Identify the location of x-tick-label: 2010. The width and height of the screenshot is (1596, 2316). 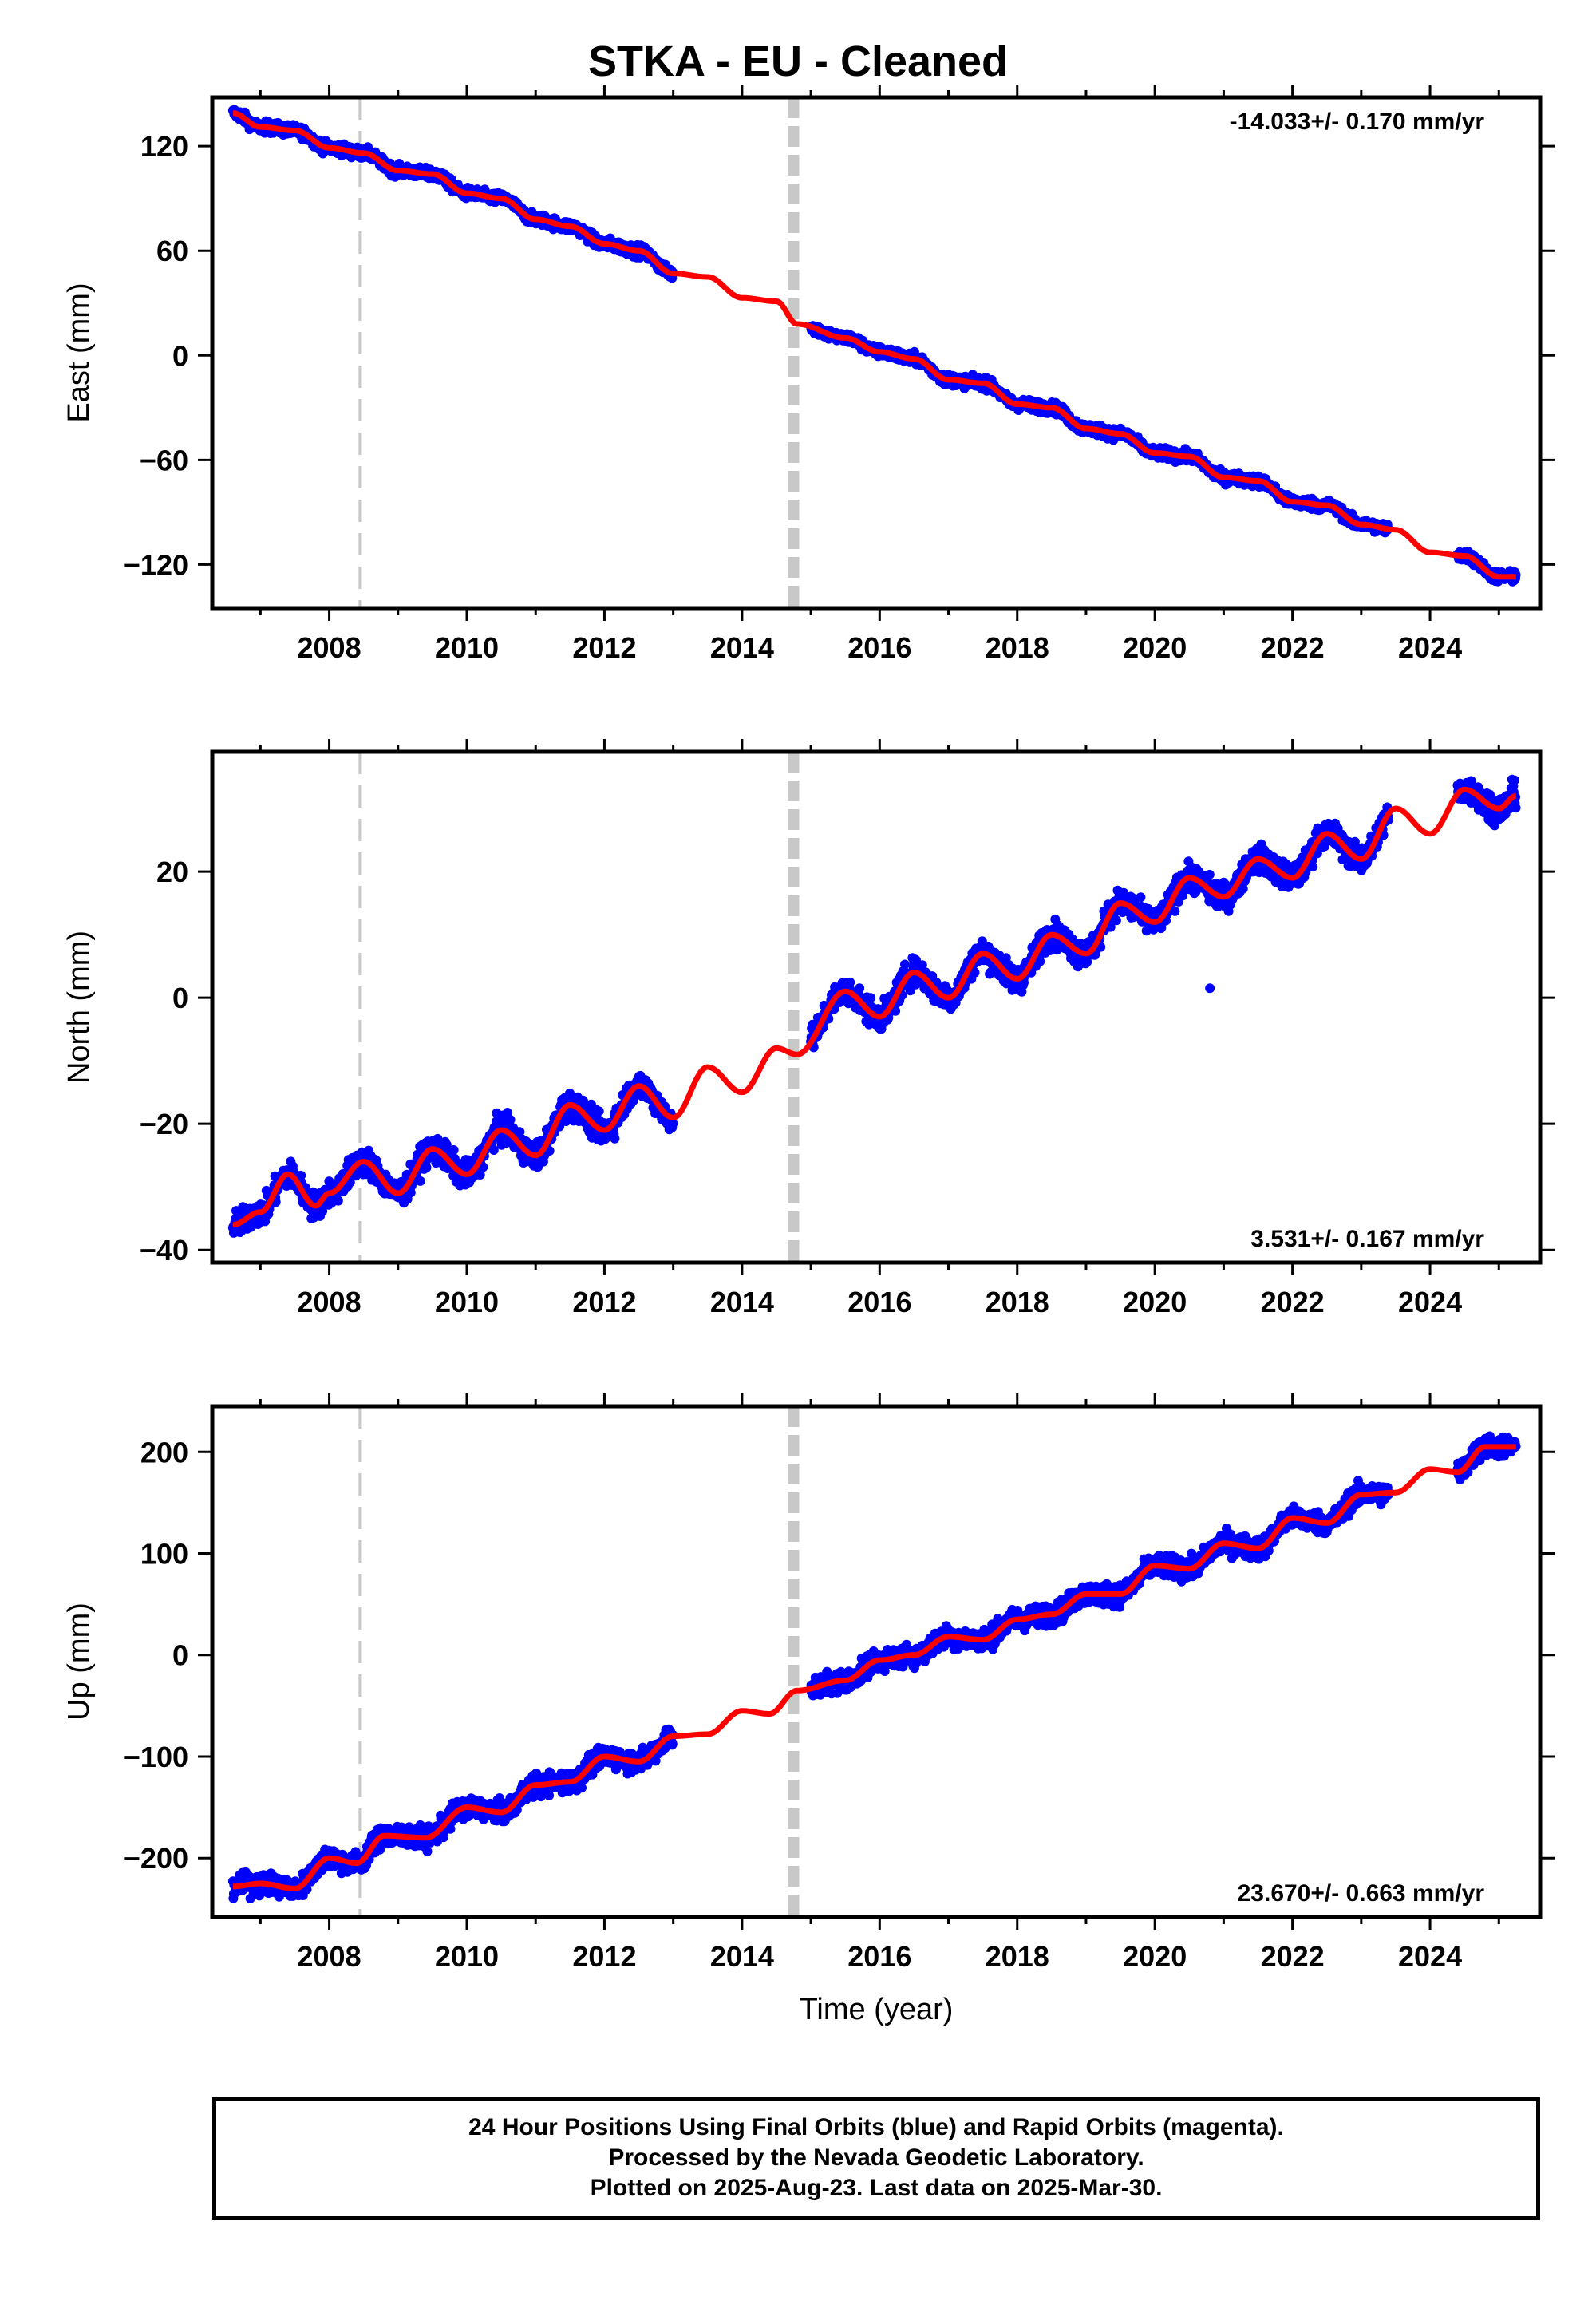
(467, 647).